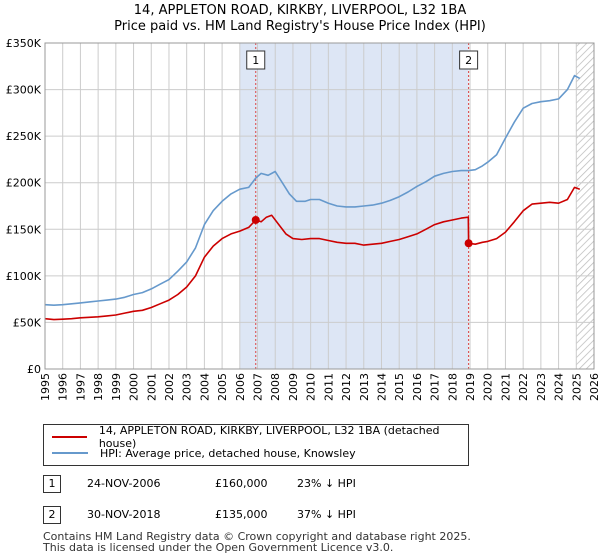  I want to click on x-tick-label: 2023, so click(541, 387).